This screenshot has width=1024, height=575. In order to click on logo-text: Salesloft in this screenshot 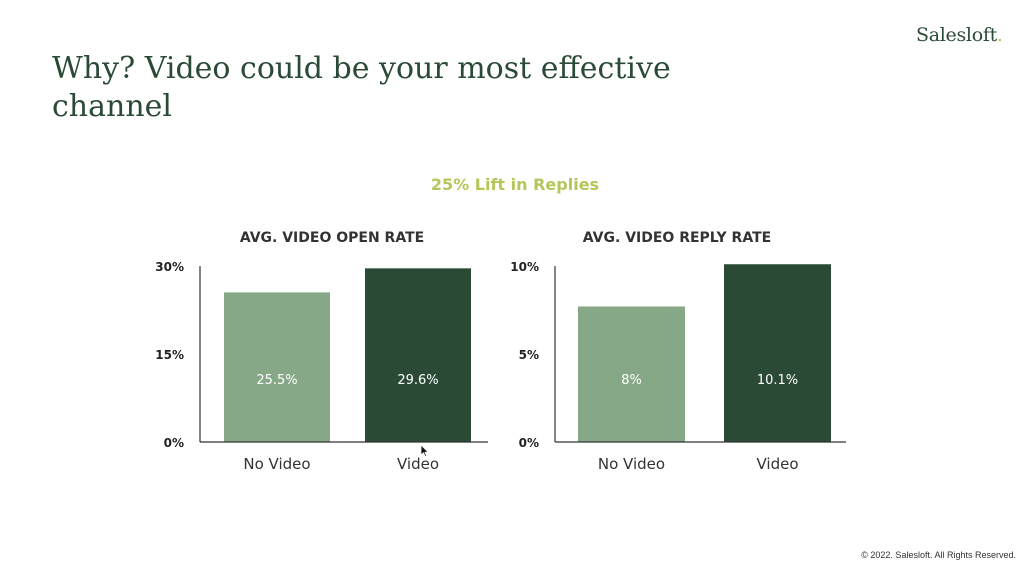, I will do `click(956, 35)`.